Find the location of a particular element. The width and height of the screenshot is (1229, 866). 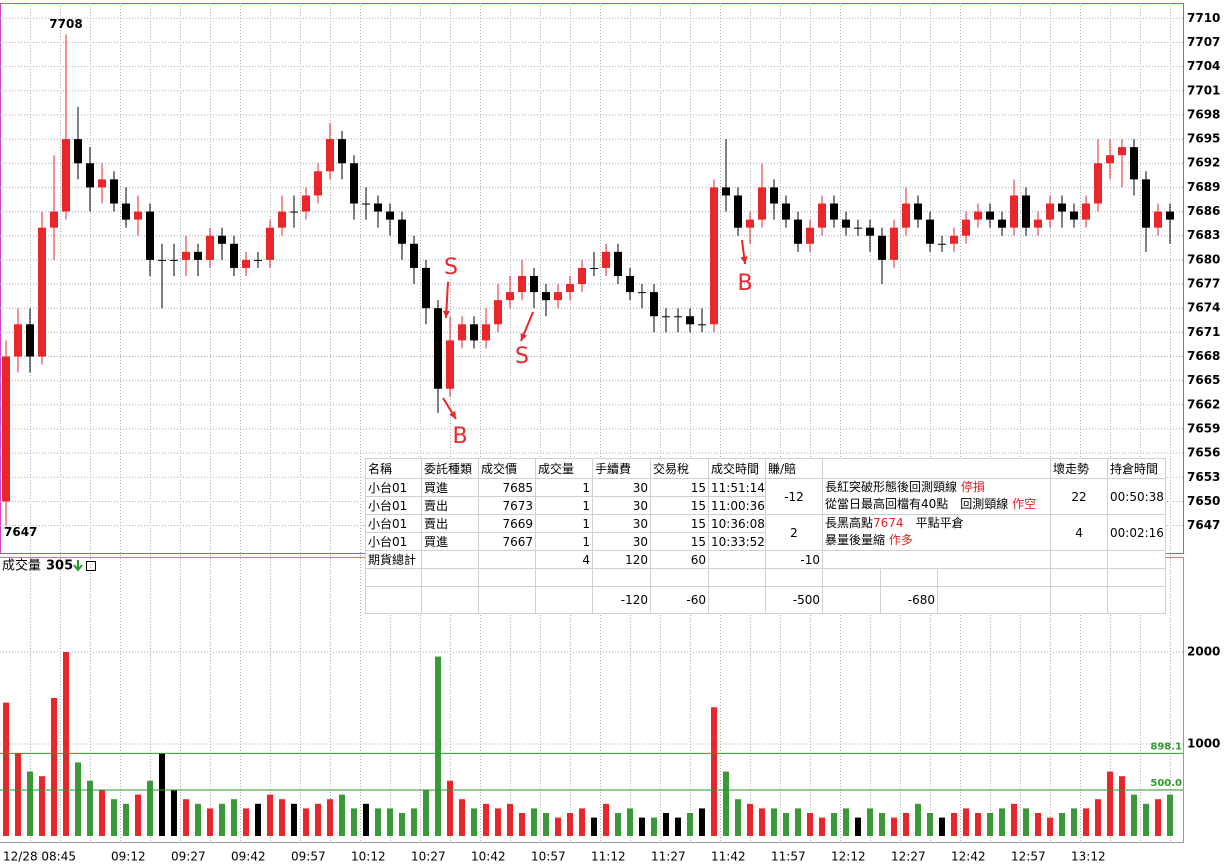

y-tick-label: 7665 is located at coordinates (1203, 380).